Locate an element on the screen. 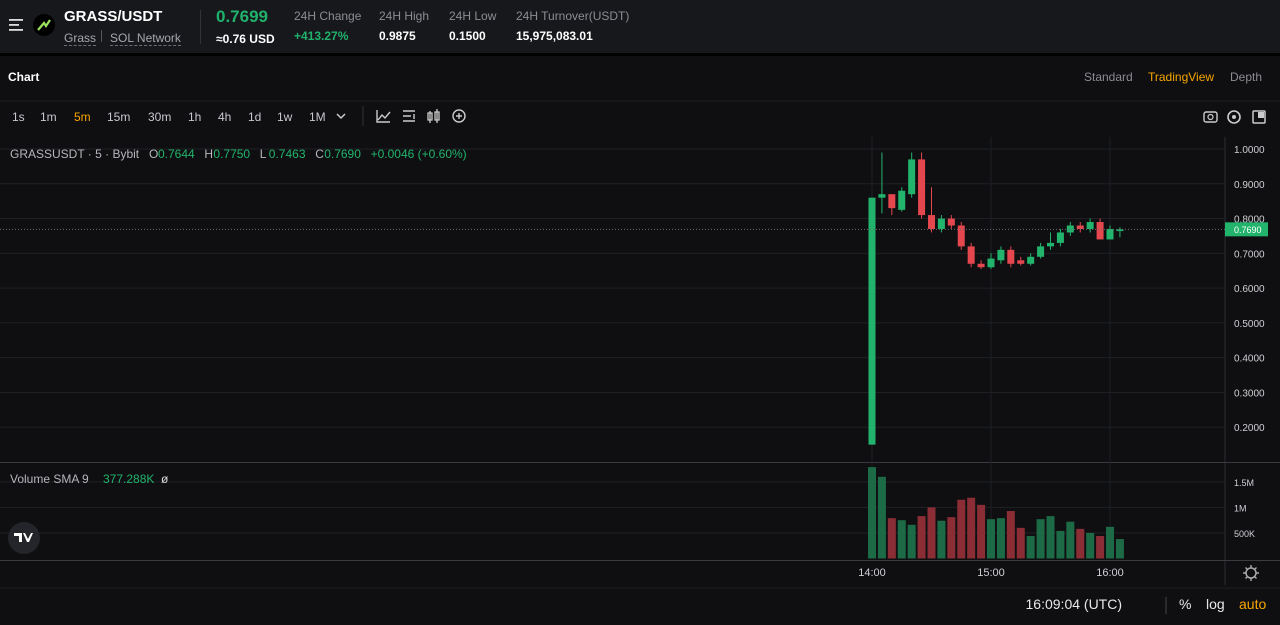  last-price: 0.7699 is located at coordinates (242, 16).